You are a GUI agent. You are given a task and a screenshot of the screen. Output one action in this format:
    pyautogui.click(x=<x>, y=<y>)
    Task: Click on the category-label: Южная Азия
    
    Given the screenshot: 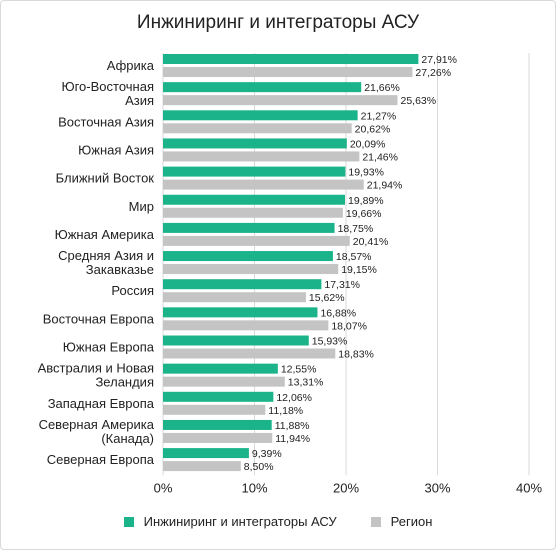 What is the action you would take?
    pyautogui.click(x=116, y=149)
    